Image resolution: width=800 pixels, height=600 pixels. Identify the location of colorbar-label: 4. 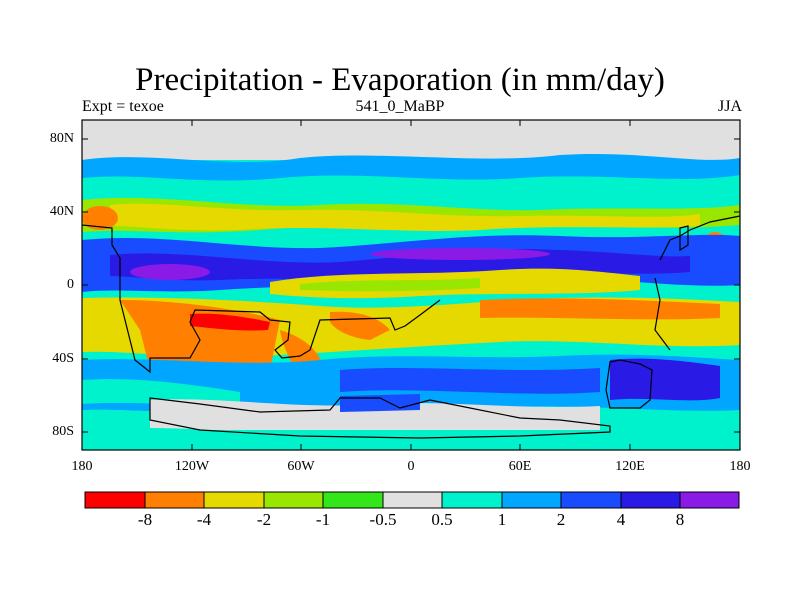
(621, 519).